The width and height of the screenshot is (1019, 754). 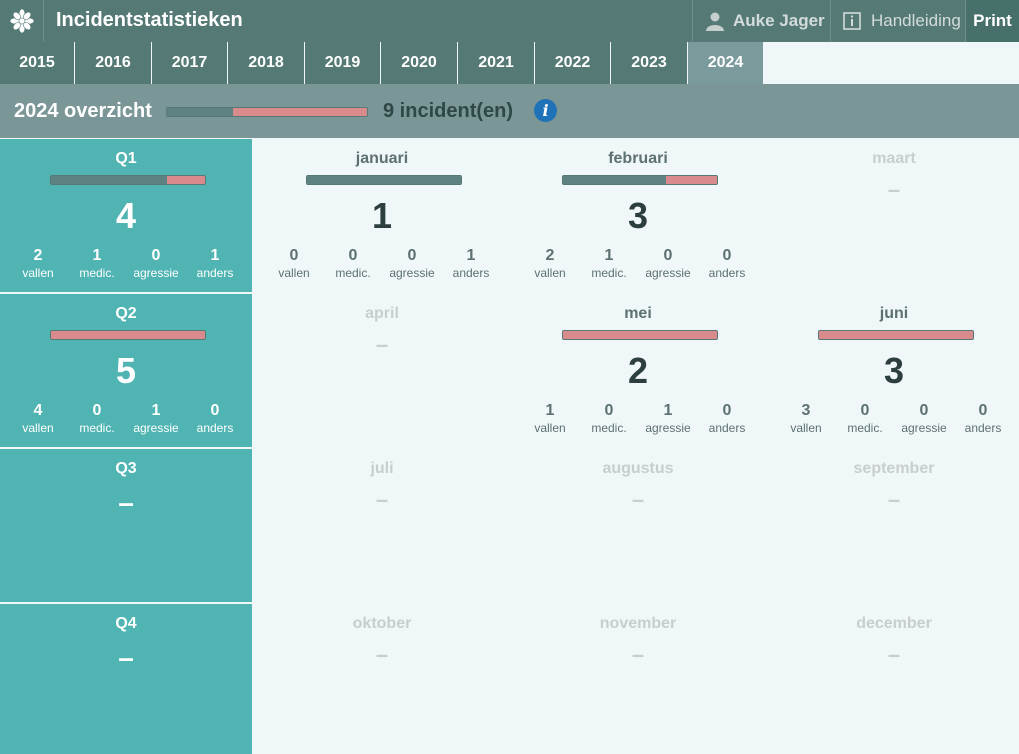 What do you see at coordinates (266, 63) in the screenshot?
I see `year-tab-2018: 2018` at bounding box center [266, 63].